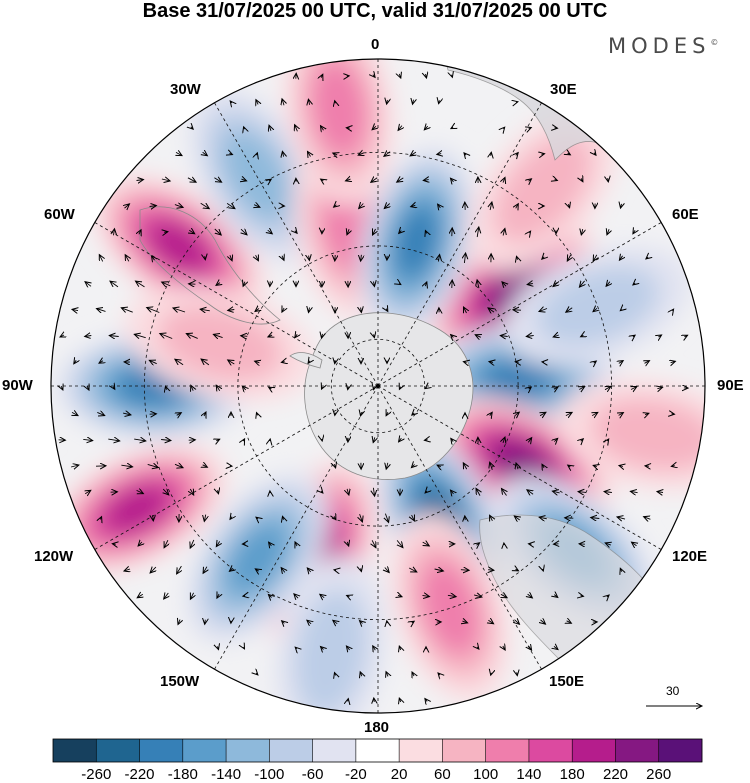 Image resolution: width=750 pixels, height=783 pixels. I want to click on lon-label-120w: 120W, so click(54, 556).